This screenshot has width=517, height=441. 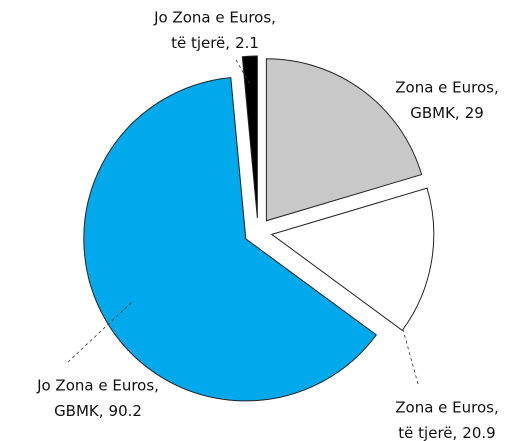 What do you see at coordinates (478, 432) in the screenshot?
I see `label-value: 20.9` at bounding box center [478, 432].